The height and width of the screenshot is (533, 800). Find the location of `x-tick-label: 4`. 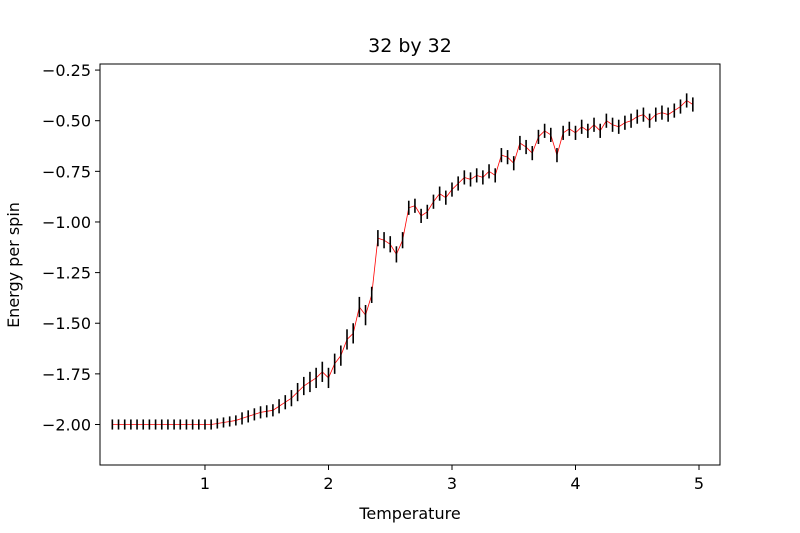

x-tick-label: 4 is located at coordinates (575, 483).